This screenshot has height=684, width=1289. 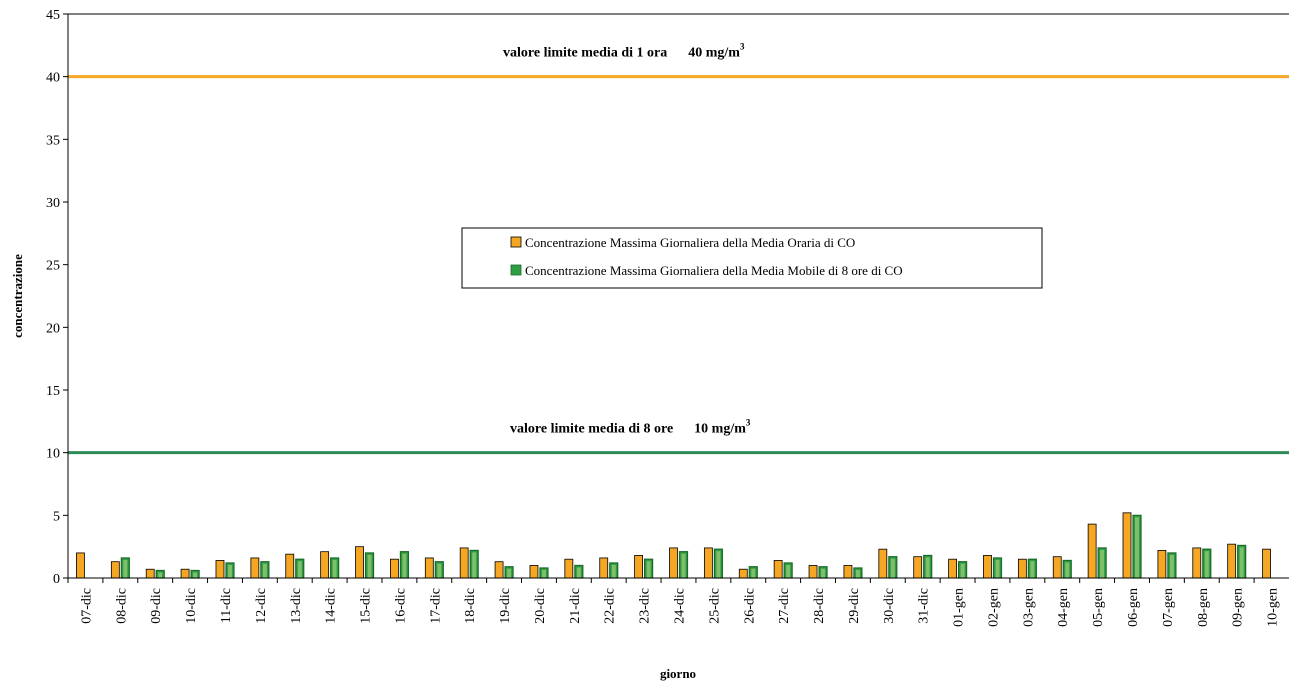 I want to click on x-tick-label: 13-dic, so click(x=296, y=606).